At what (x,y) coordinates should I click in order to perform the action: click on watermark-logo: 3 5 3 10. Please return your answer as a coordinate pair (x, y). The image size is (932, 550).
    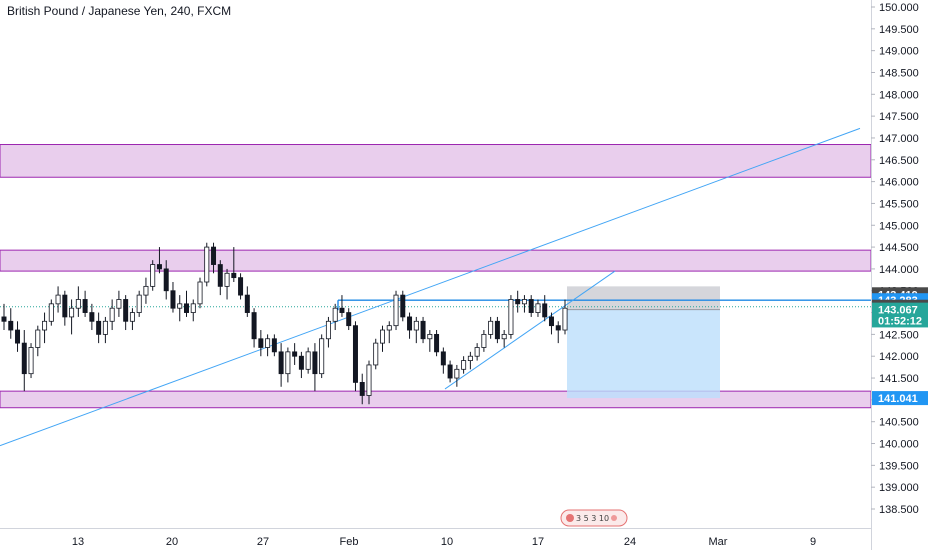
    Looking at the image, I should click on (594, 518).